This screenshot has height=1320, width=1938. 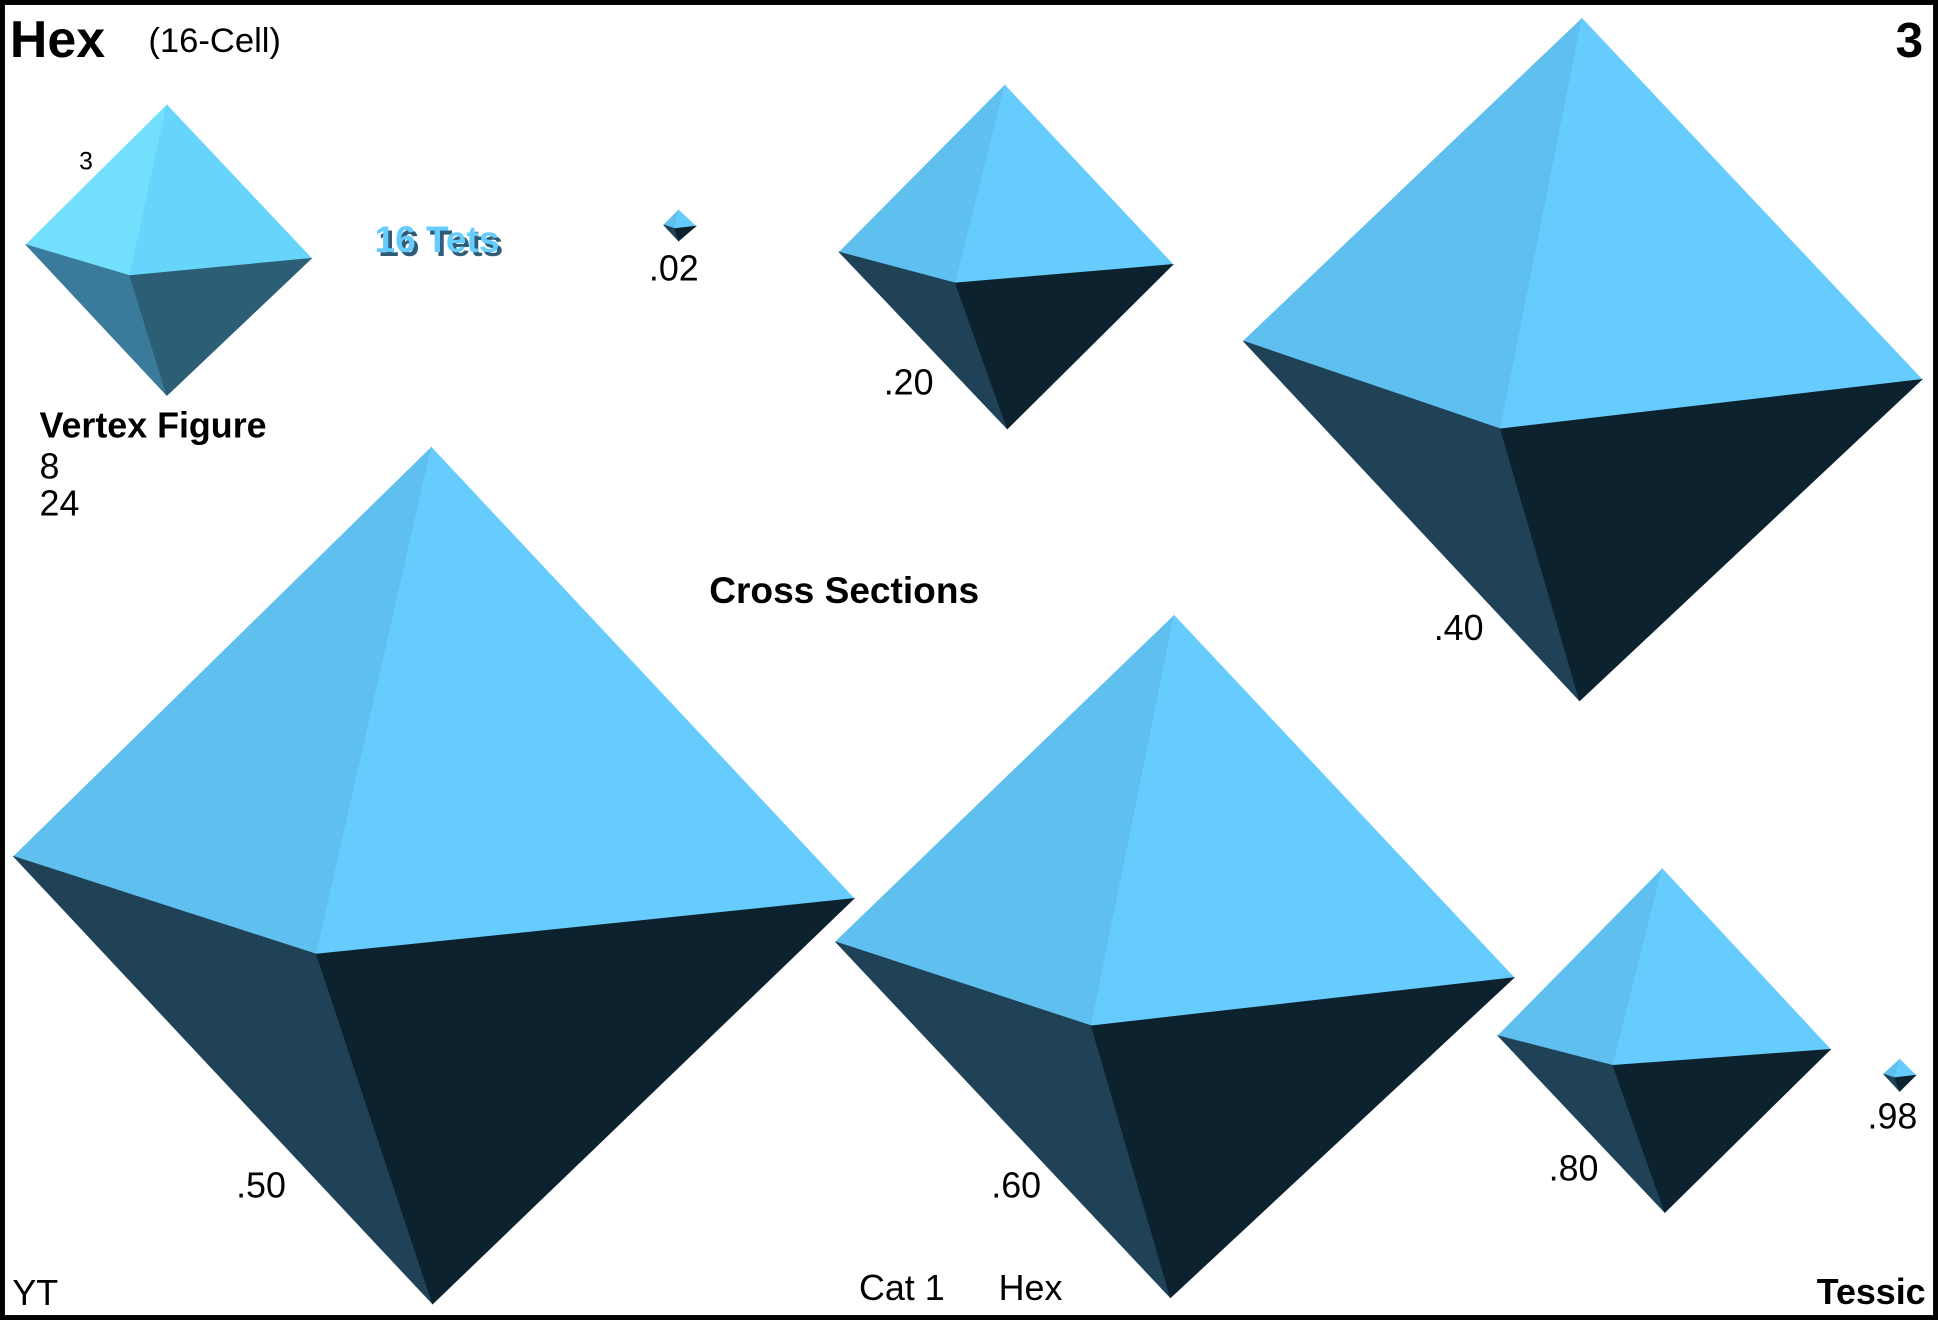 I want to click on edge-count: 24, so click(x=60, y=503).